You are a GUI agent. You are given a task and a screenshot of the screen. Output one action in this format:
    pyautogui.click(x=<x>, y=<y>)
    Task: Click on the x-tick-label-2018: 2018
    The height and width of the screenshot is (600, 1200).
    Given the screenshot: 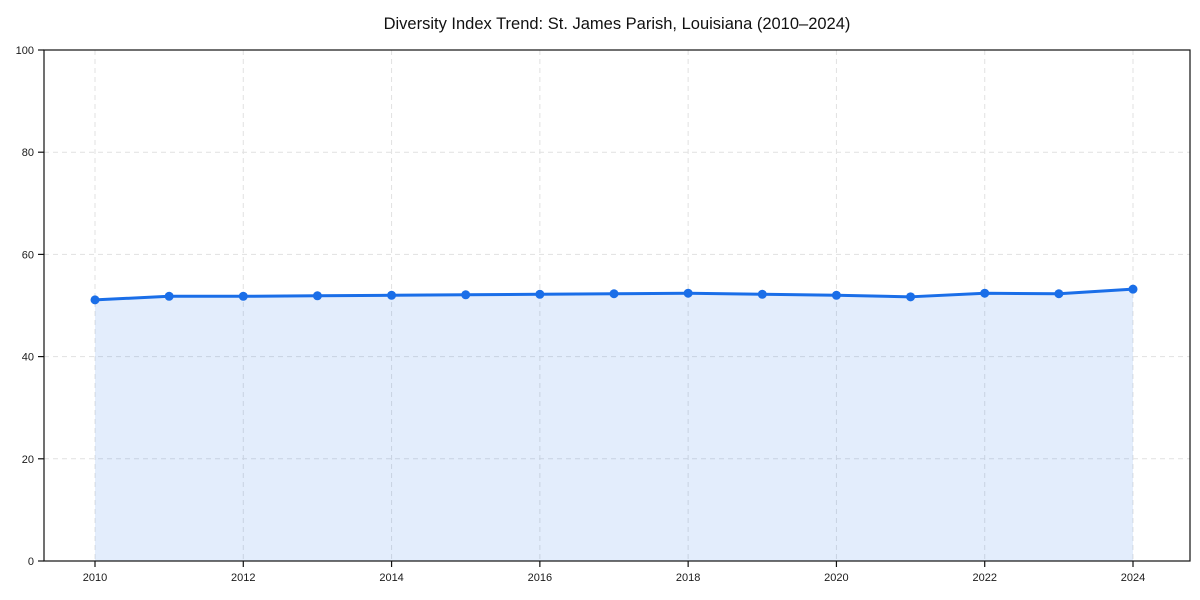 What is the action you would take?
    pyautogui.click(x=688, y=578)
    